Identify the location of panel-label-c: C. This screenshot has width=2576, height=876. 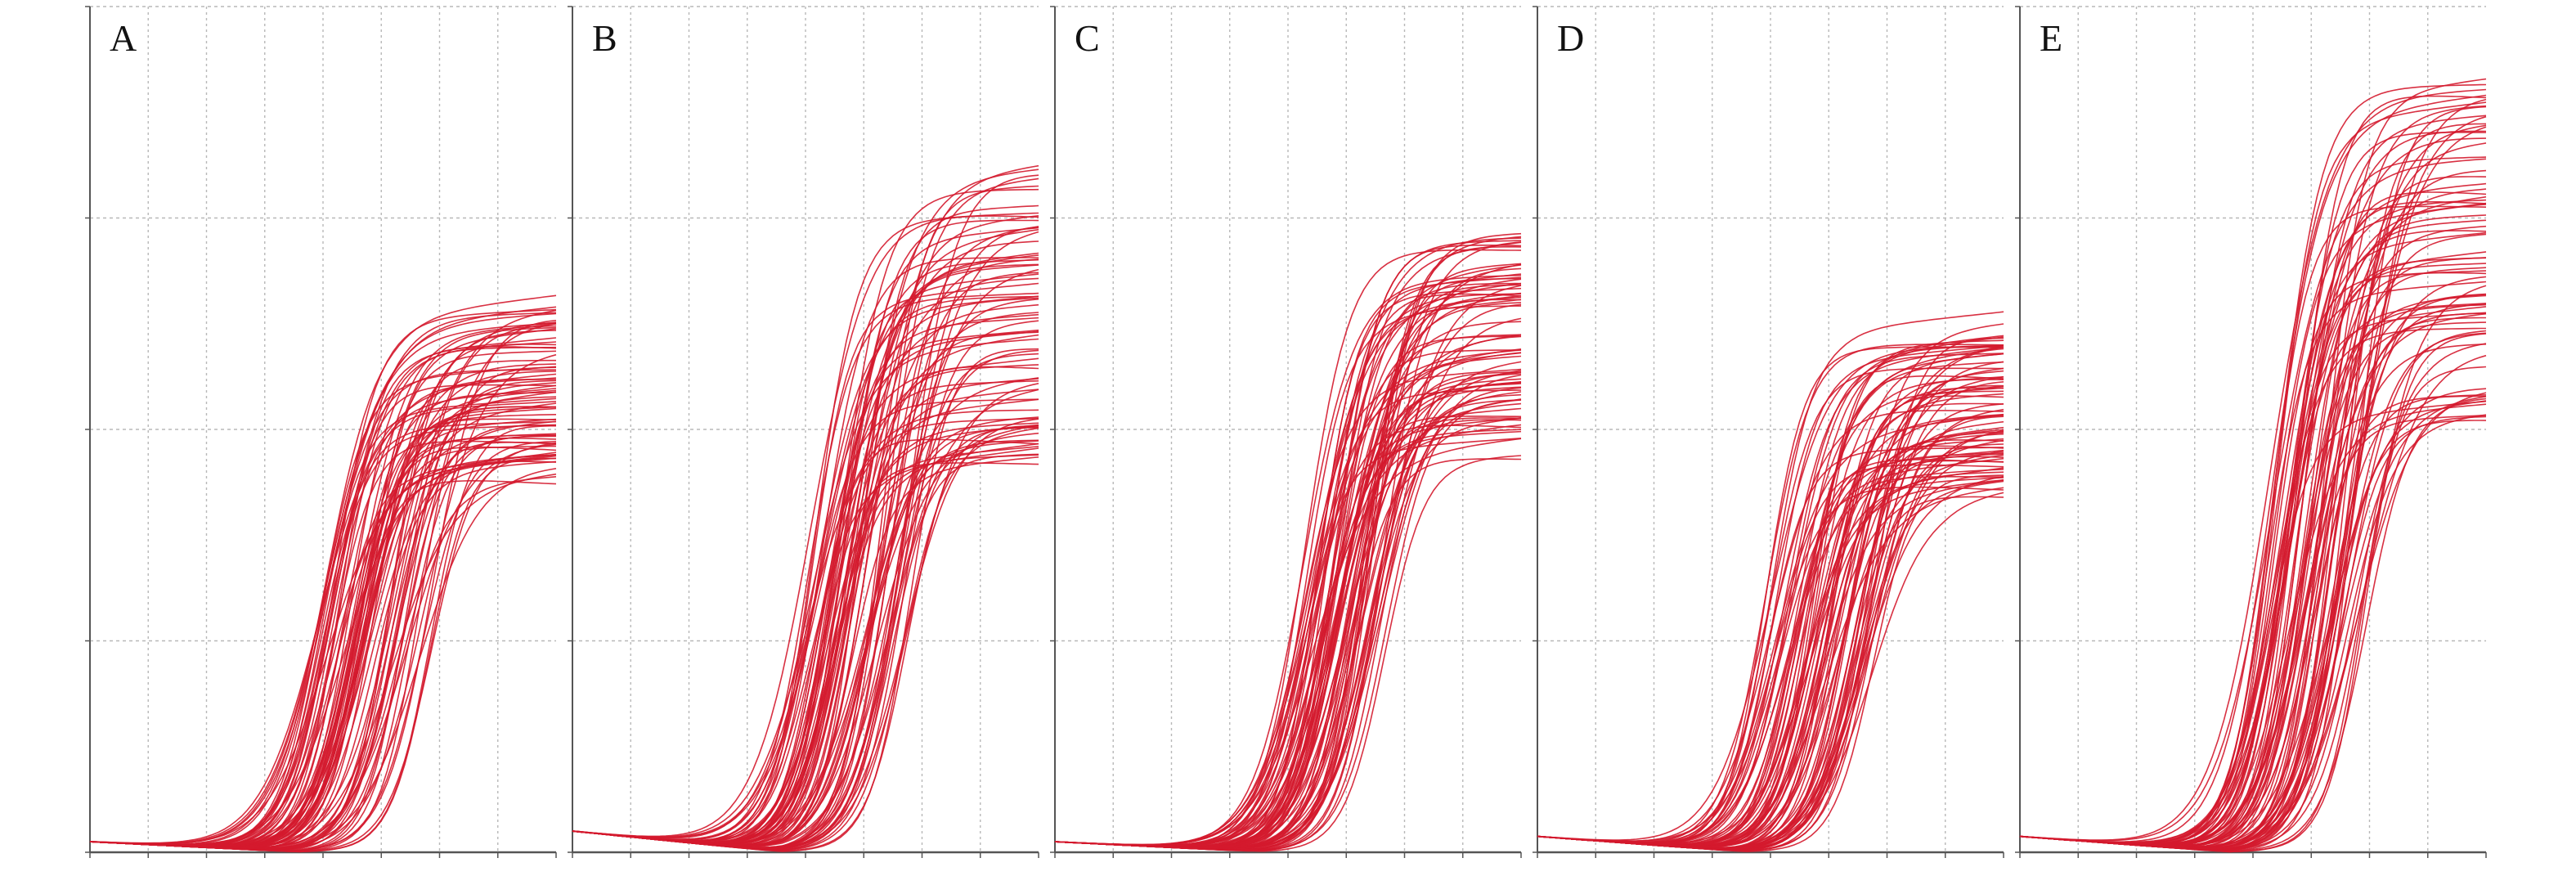
(1088, 38).